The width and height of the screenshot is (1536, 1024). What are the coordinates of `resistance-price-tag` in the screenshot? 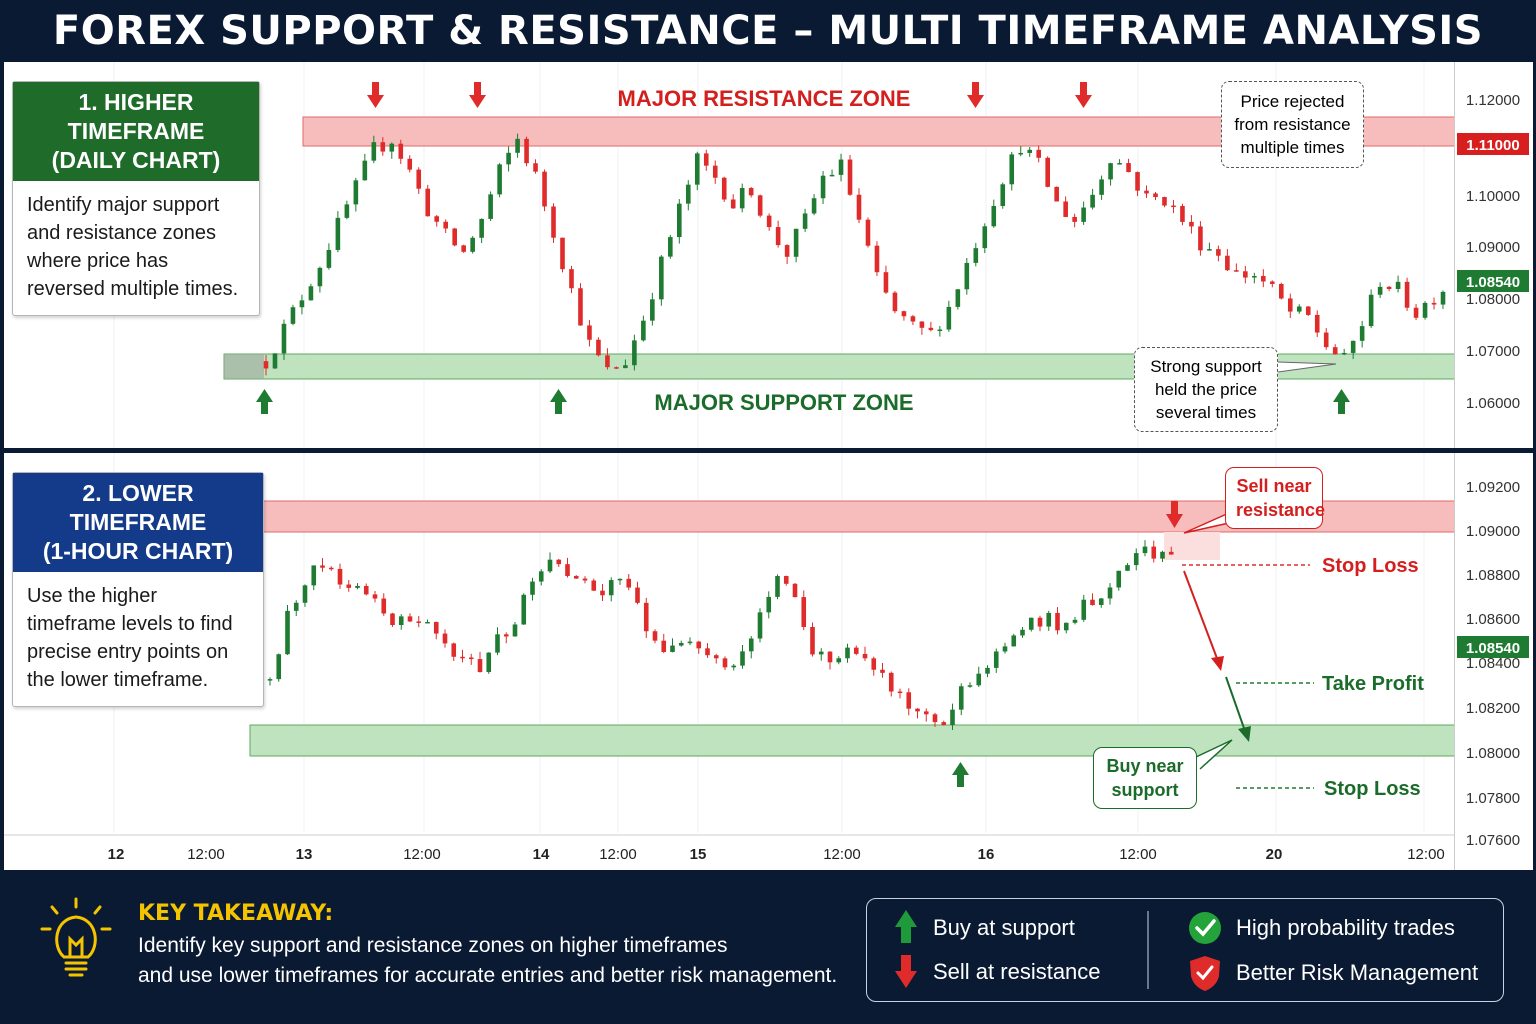 It's located at (1493, 144).